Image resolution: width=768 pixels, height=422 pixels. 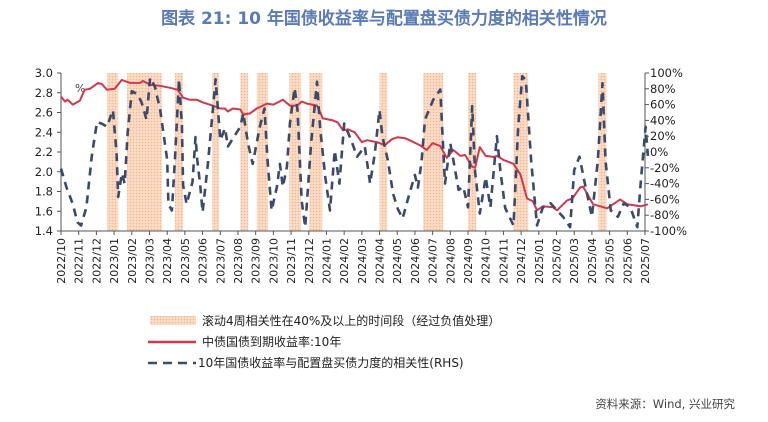 What do you see at coordinates (592, 261) in the screenshot?
I see `x-tick-label: 2025/04` at bounding box center [592, 261].